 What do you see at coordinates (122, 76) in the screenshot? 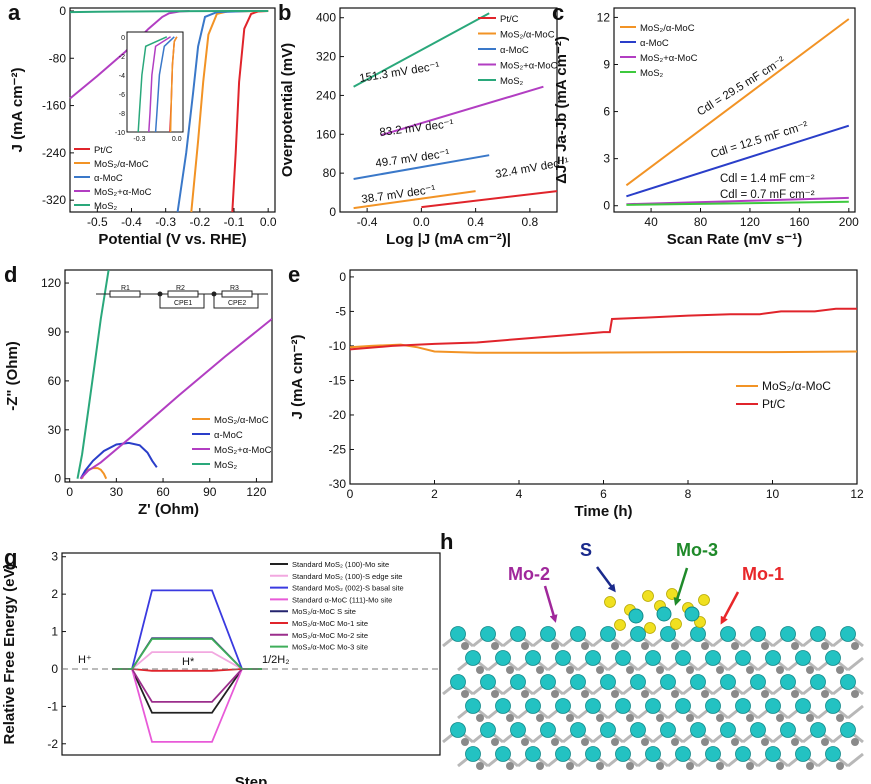
I see `inset-y-tick-label: -4` at bounding box center [122, 76].